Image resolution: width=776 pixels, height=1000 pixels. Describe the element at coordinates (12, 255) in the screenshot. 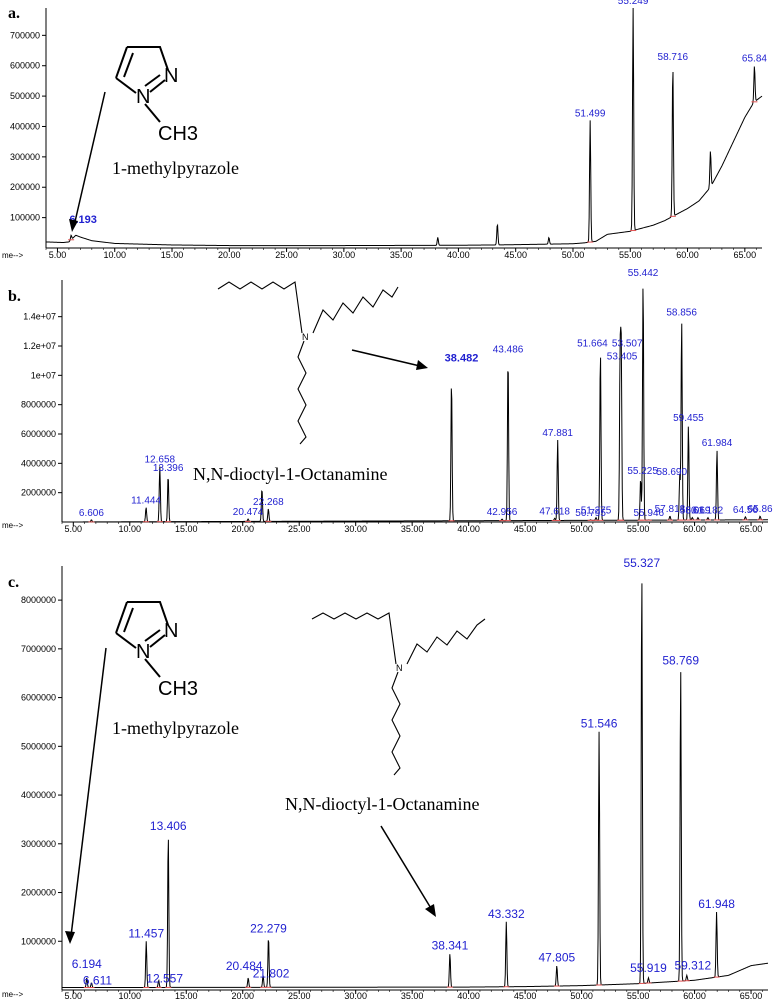

I see `panel-a-x-axis-name: me-->` at that location.